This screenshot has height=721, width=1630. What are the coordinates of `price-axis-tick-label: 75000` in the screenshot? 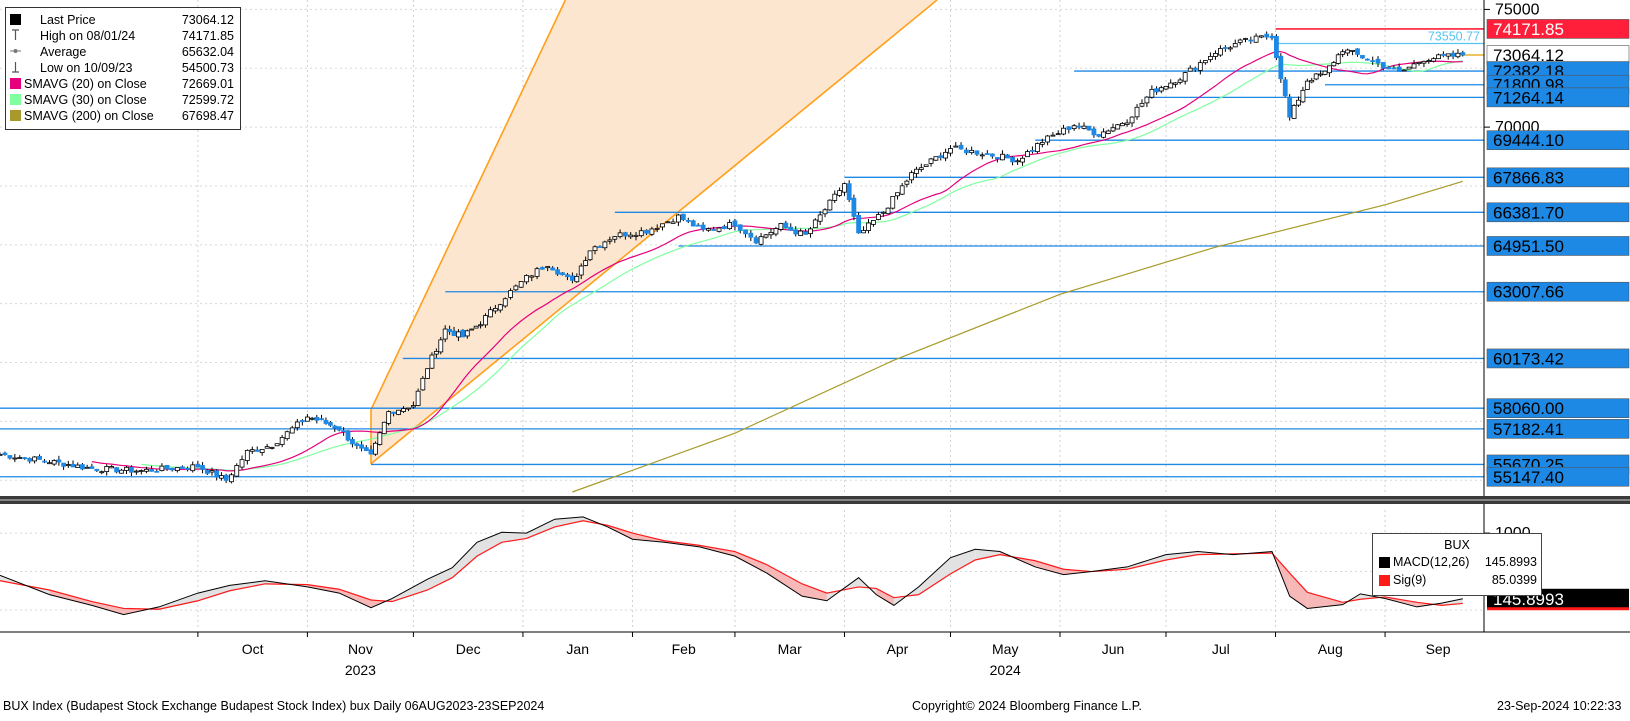 It's located at (1517, 9).